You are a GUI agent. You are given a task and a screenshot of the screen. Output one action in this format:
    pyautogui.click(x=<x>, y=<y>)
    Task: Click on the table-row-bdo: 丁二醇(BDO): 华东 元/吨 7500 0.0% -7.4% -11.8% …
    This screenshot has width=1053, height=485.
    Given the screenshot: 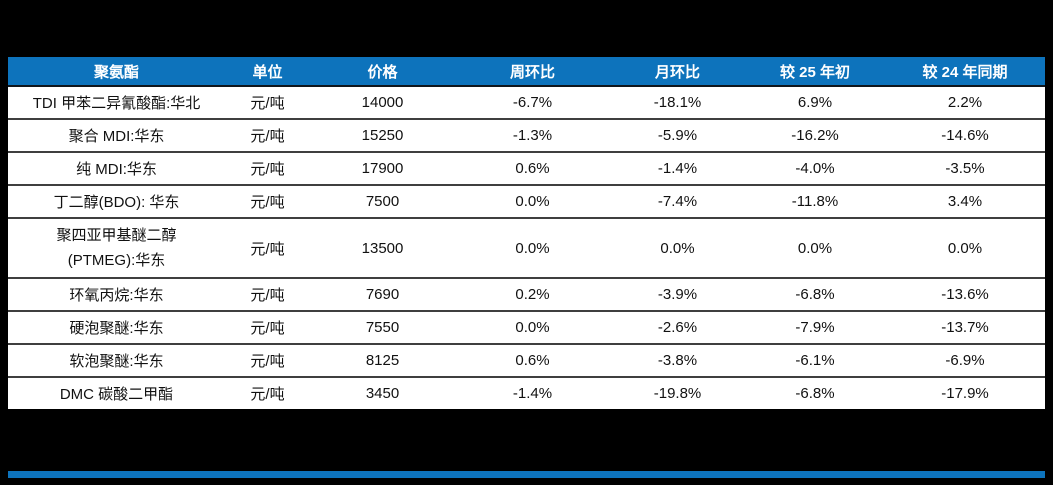 What is the action you would take?
    pyautogui.click(x=526, y=201)
    